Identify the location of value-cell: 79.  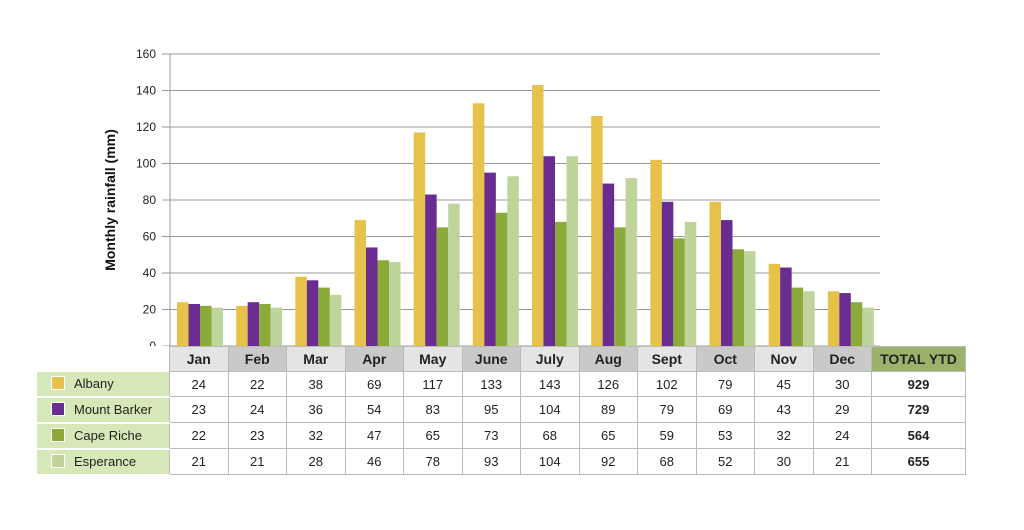
(725, 384).